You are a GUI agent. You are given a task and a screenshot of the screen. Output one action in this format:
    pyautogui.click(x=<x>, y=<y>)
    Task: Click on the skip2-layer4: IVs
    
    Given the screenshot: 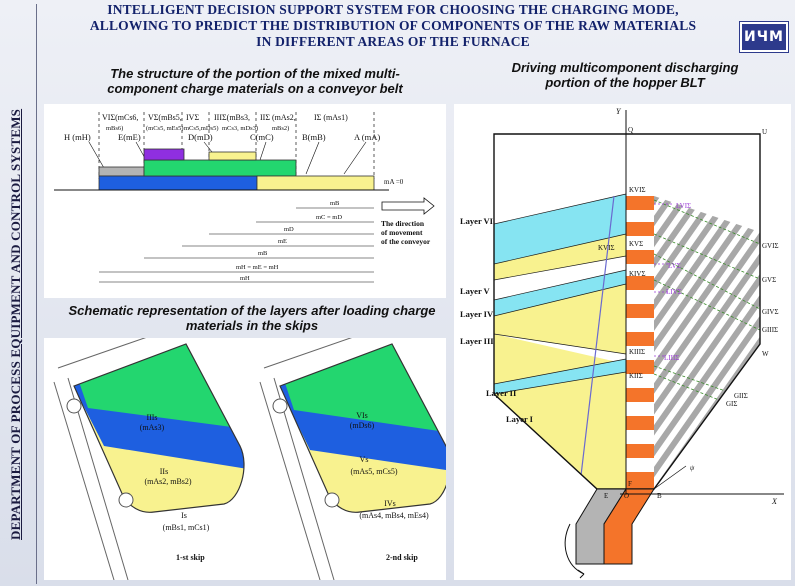 What is the action you would take?
    pyautogui.click(x=390, y=503)
    